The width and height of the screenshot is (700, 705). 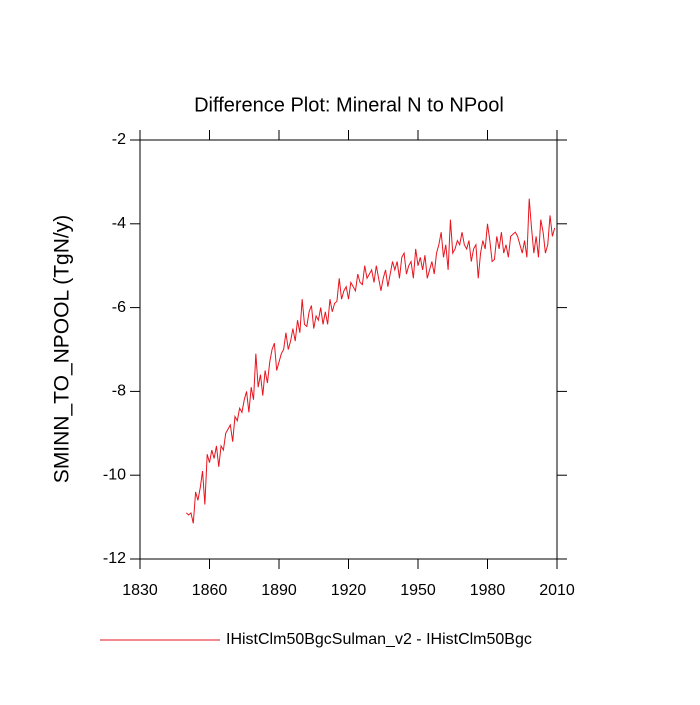 What do you see at coordinates (119, 307) in the screenshot?
I see `y-tick-label: -6` at bounding box center [119, 307].